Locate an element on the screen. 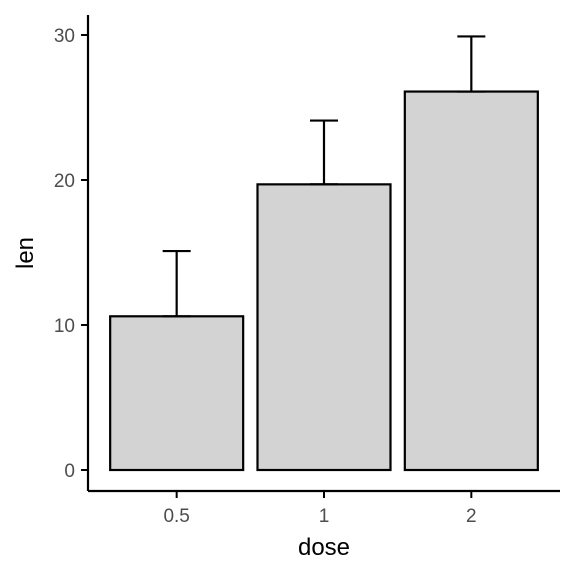  x-axis-ticks: 0.5 1 2 is located at coordinates (320, 509).